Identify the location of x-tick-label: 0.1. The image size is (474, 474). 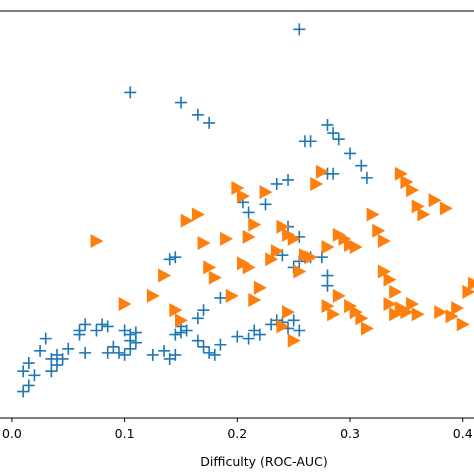
(125, 433).